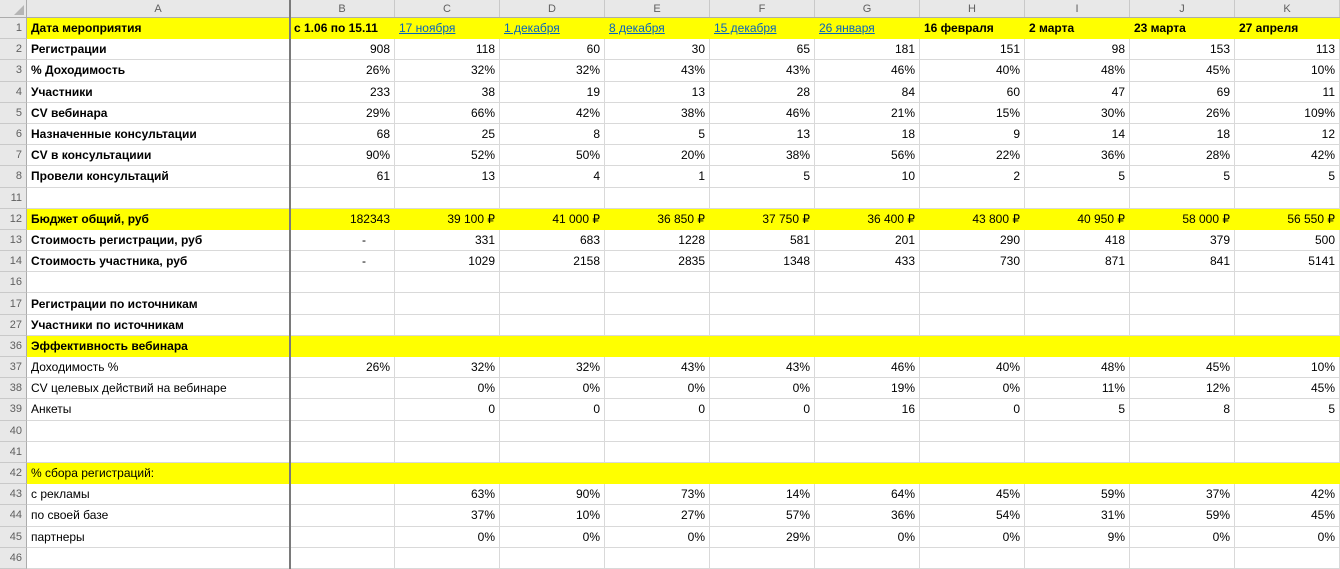 This screenshot has width=1340, height=569. Describe the element at coordinates (158, 134) in the screenshot. I see `cell-A6: Назначенные консультации` at that location.